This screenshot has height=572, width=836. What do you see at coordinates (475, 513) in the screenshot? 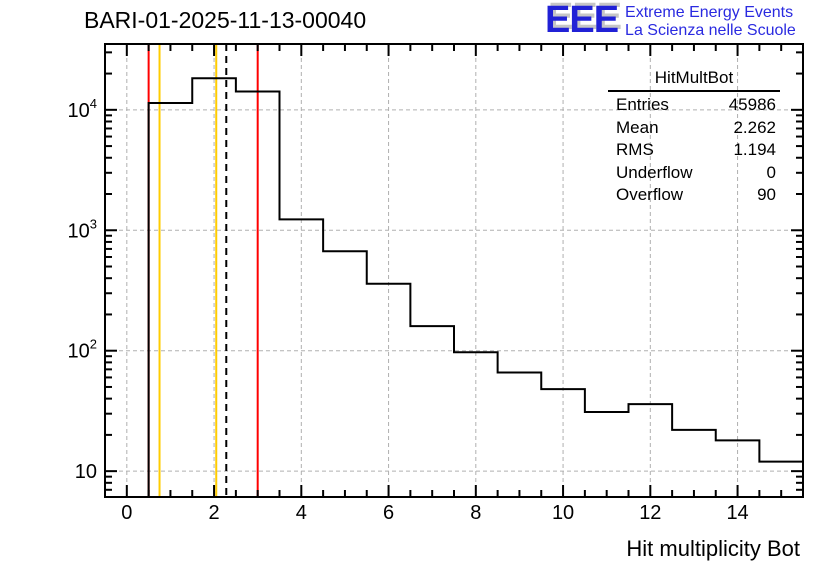
I see `x-tick-label: 8` at bounding box center [475, 513].